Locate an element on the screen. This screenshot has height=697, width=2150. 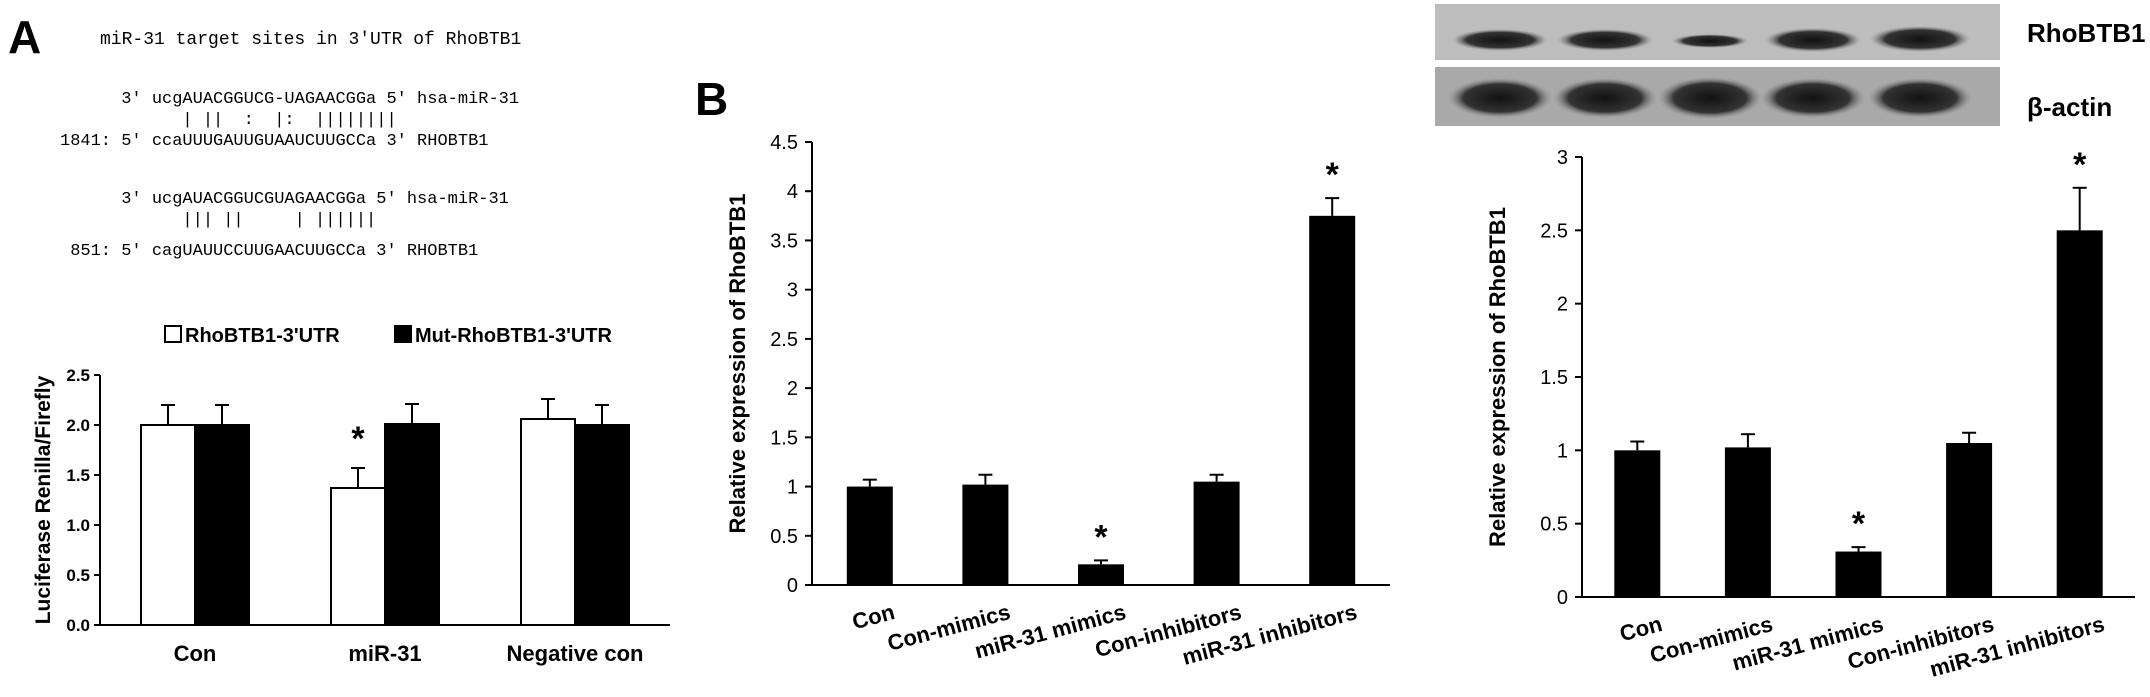
a-y-tick-label: 0.5 is located at coordinates (78, 575).